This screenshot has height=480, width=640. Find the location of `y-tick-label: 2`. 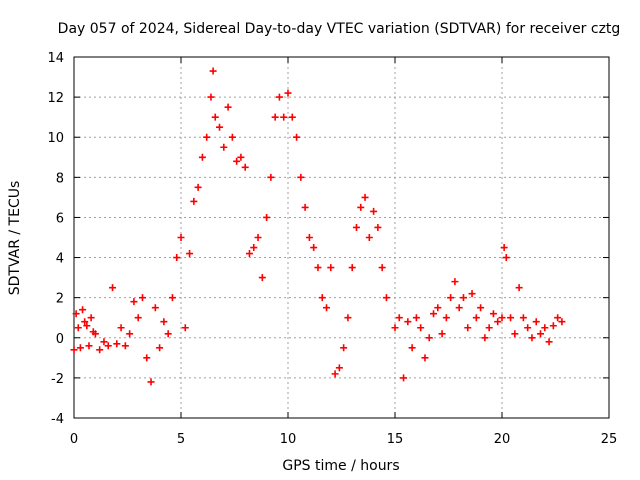

y-tick-label: 2 is located at coordinates (60, 299).